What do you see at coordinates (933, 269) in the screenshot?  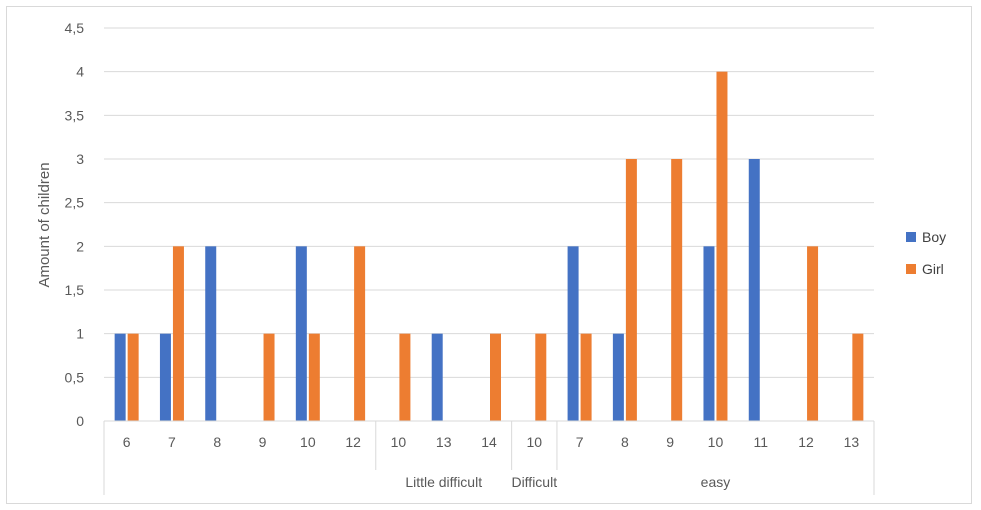 I see `legend-label-girl: Girl` at bounding box center [933, 269].